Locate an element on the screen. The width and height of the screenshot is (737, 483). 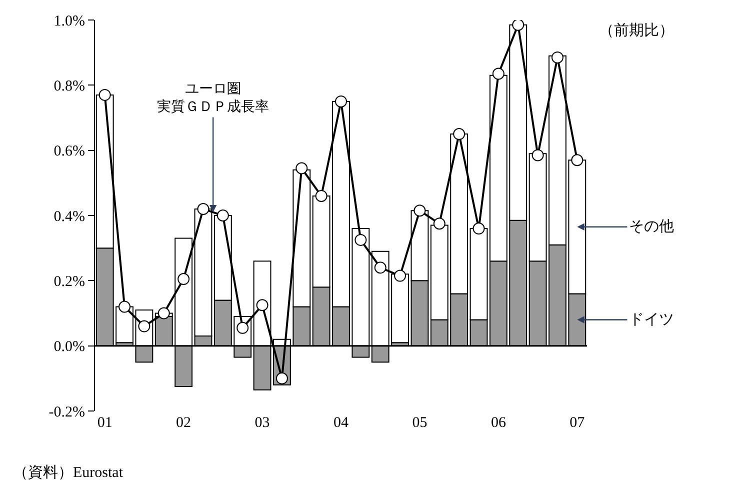
text: （資料）Eurostat is located at coordinates (68, 472).